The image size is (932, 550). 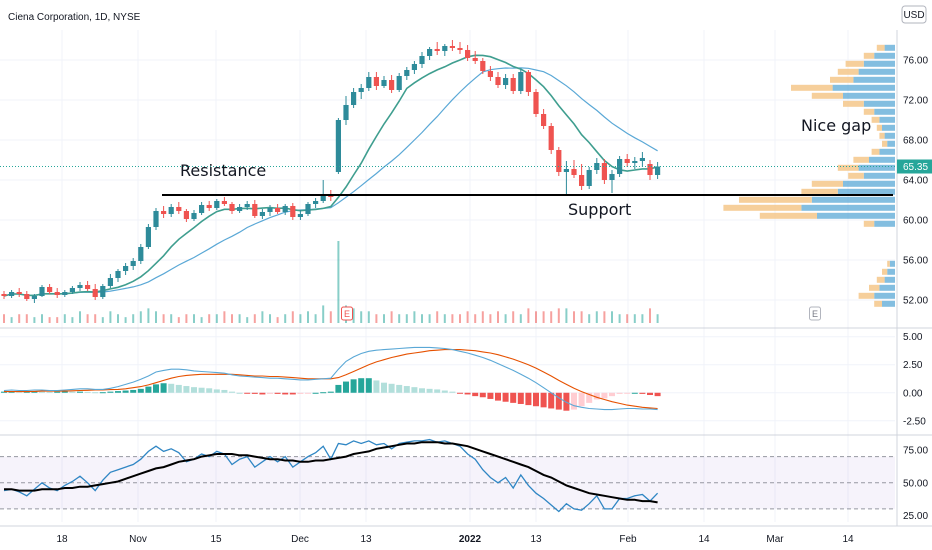 I want to click on rsi-pane, so click(x=447, y=475).